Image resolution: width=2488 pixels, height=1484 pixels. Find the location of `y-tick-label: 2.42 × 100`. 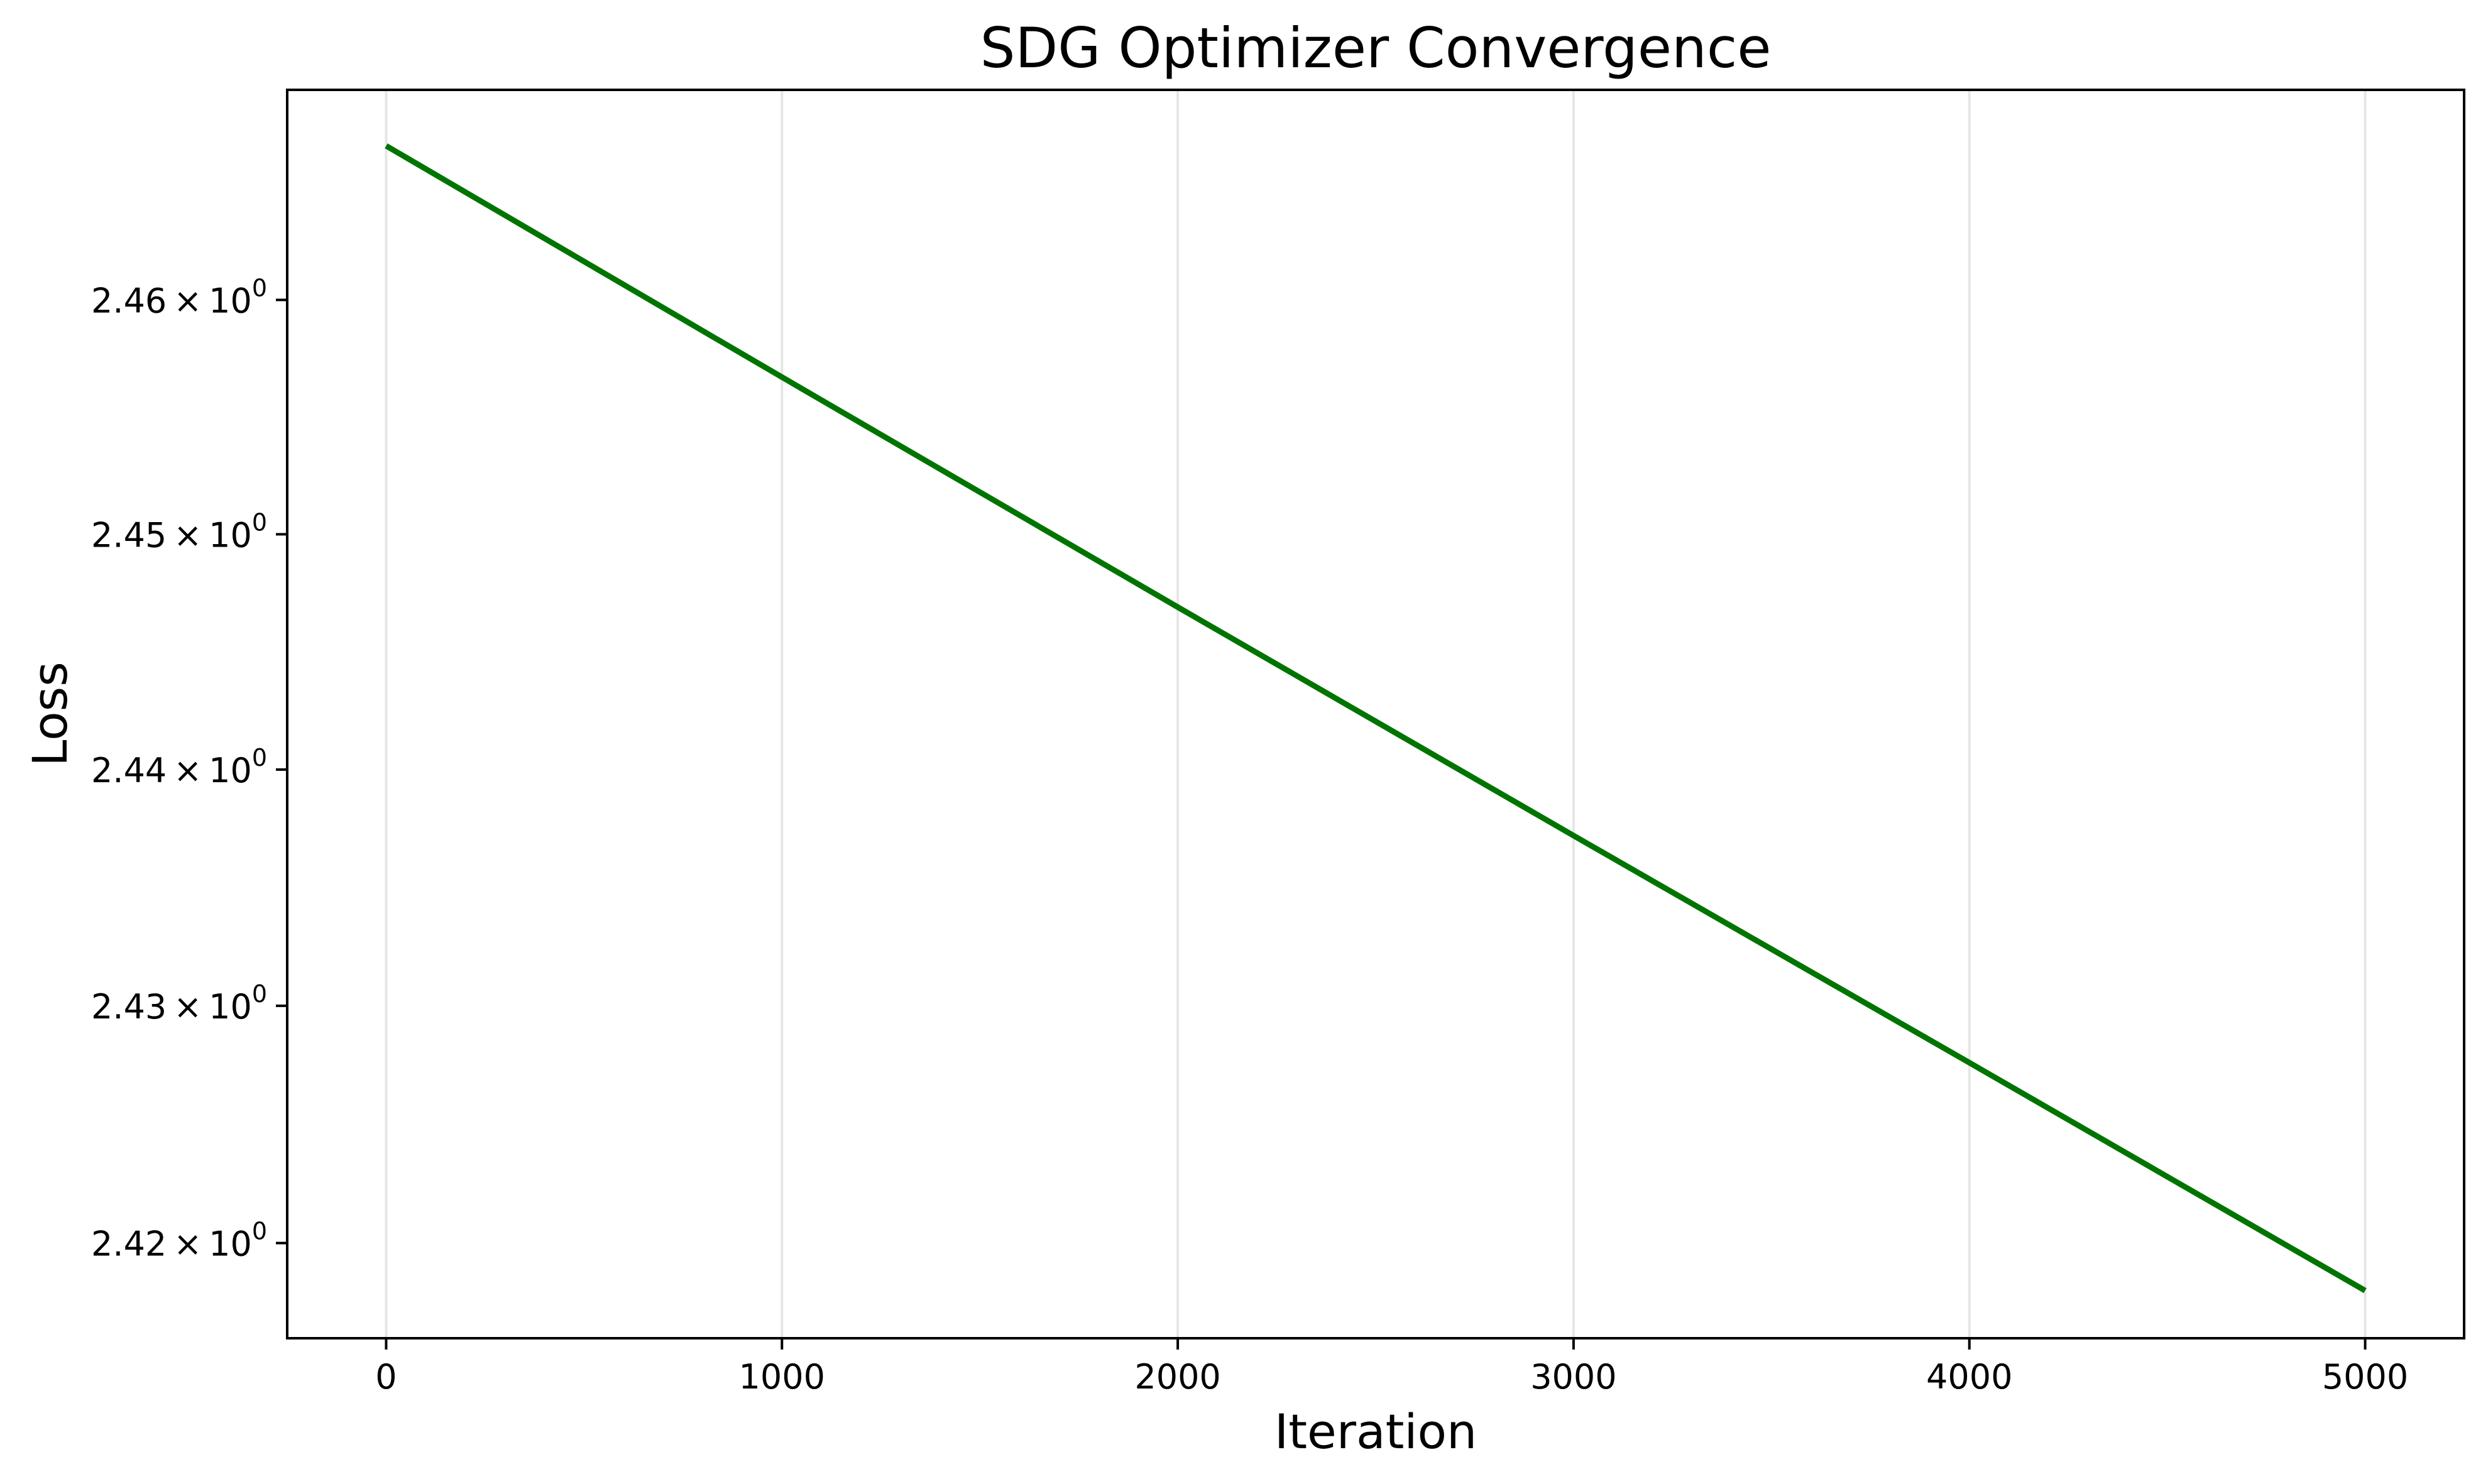

y-tick-label: 2.42 × 100 is located at coordinates (179, 1241).